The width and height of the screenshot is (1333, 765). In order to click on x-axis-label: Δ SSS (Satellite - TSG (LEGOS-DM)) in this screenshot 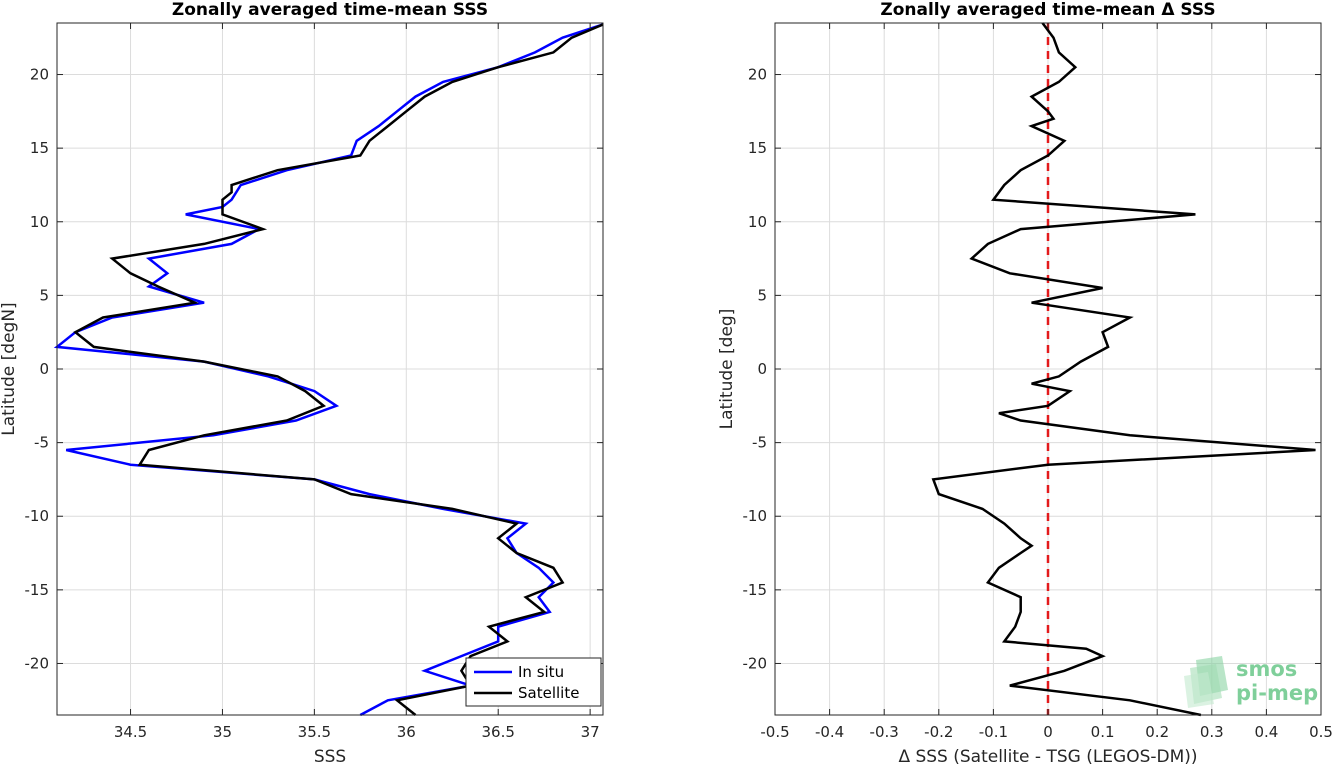, I will do `click(1047, 756)`.